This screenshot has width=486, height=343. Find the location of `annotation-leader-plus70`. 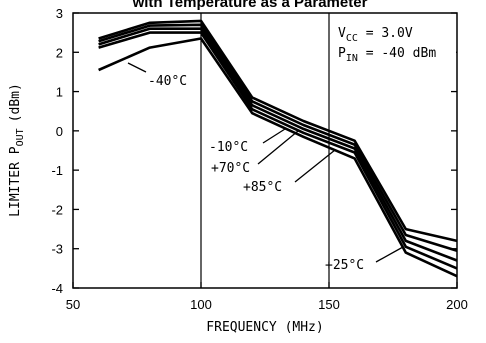

annotation-leader-plus70 is located at coordinates (278, 147).